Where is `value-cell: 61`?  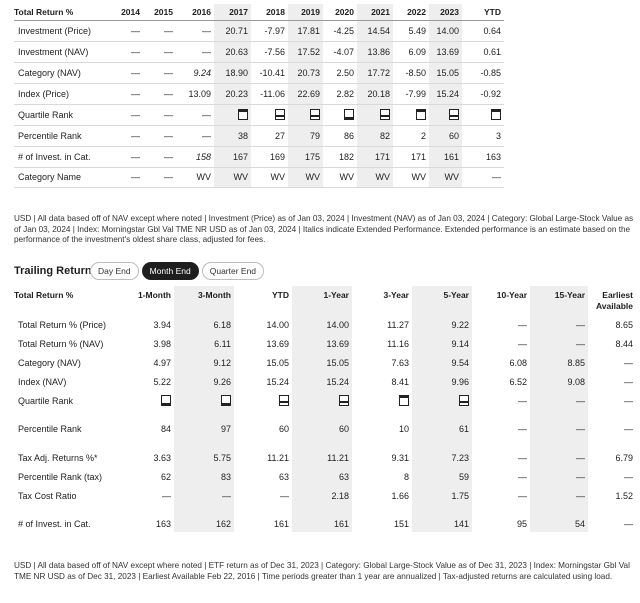
value-cell: 61 is located at coordinates (442, 423).